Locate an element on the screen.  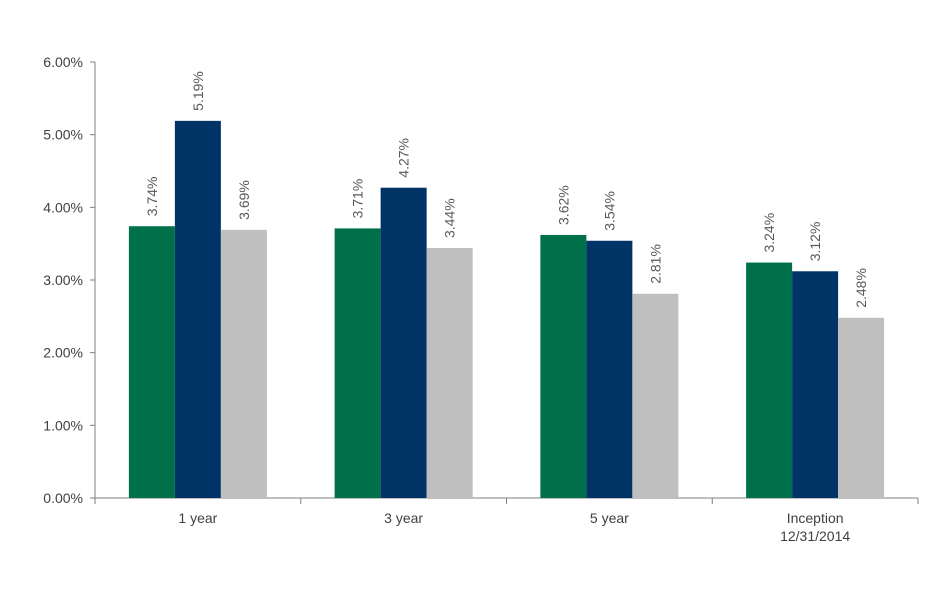
data-label: 3.74% is located at coordinates (152, 197).